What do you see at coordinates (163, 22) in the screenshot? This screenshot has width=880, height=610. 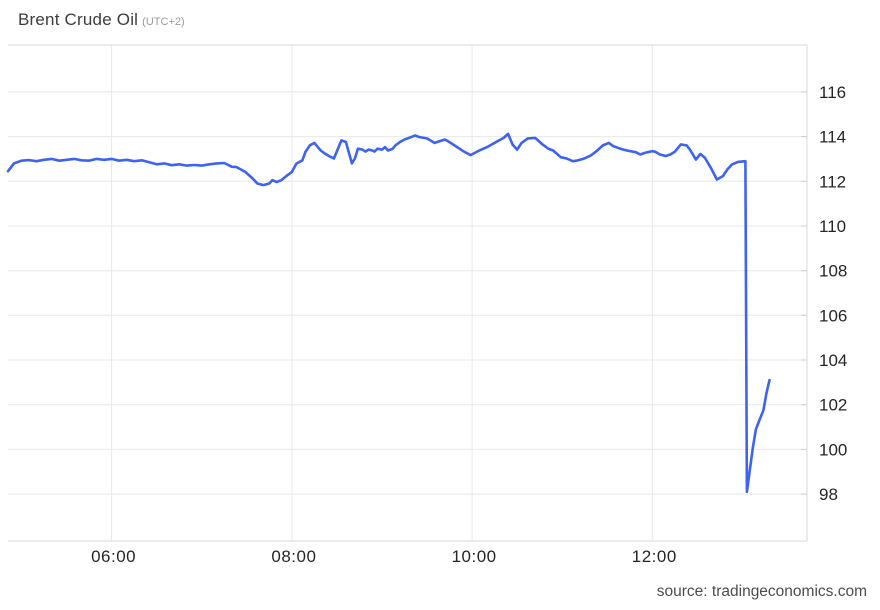 I see `timezone-note: (UTC+2)` at bounding box center [163, 22].